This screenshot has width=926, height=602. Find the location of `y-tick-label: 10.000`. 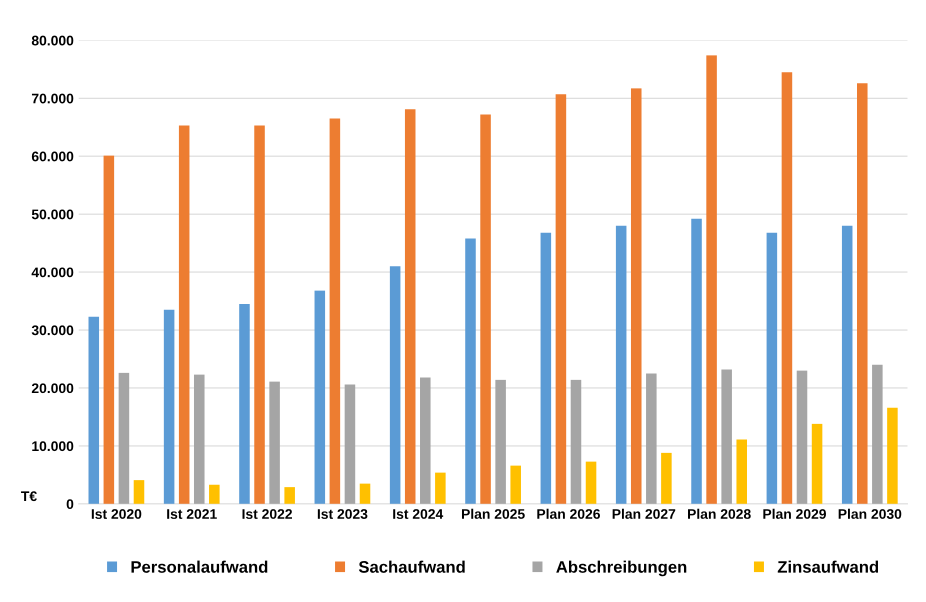

y-tick-label: 10.000 is located at coordinates (53, 446).